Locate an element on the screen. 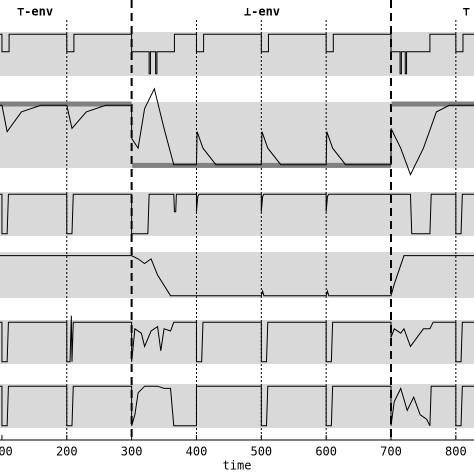  x-tick-label: 800 is located at coordinates (456, 452).